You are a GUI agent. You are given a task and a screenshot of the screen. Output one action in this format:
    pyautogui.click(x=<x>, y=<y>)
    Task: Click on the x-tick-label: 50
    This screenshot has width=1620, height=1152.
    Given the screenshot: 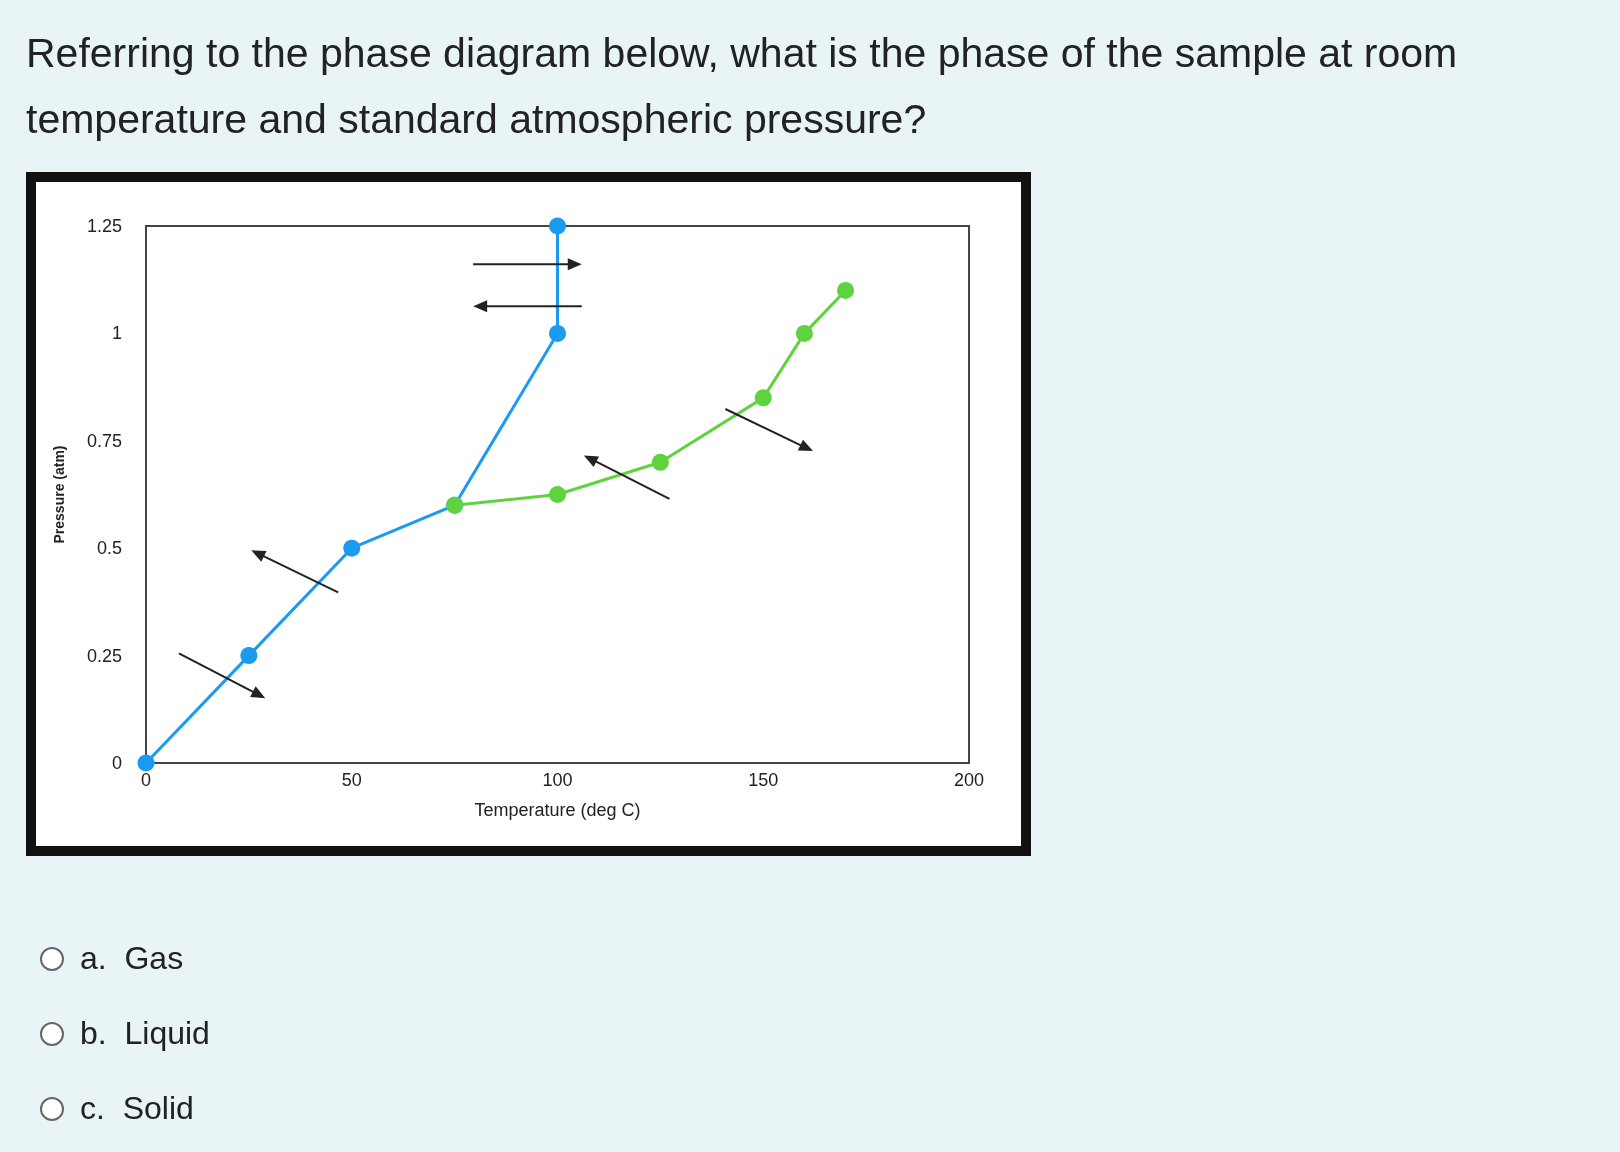 What is the action you would take?
    pyautogui.click(x=351, y=780)
    